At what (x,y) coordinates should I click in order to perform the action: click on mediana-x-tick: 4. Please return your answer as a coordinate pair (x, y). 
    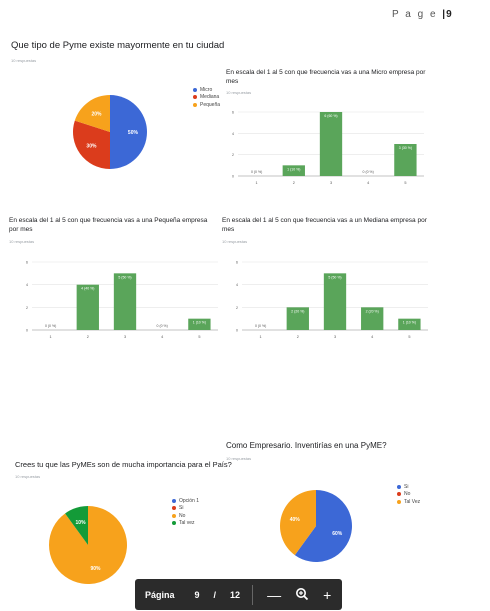
    Looking at the image, I should click on (372, 337).